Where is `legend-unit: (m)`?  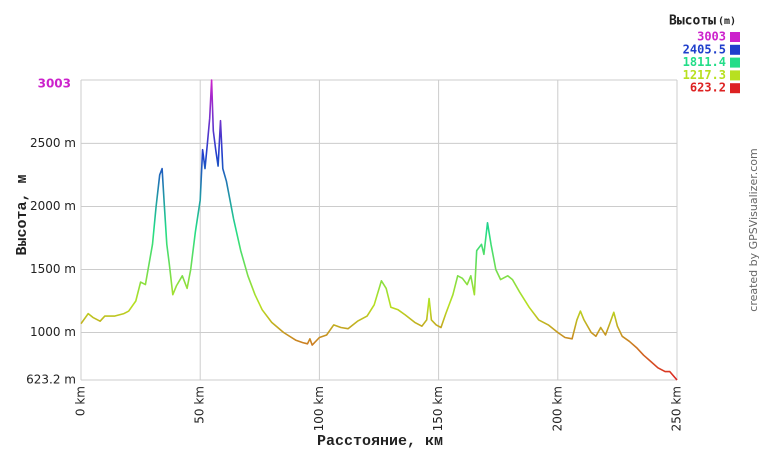
legend-unit: (m) is located at coordinates (727, 21).